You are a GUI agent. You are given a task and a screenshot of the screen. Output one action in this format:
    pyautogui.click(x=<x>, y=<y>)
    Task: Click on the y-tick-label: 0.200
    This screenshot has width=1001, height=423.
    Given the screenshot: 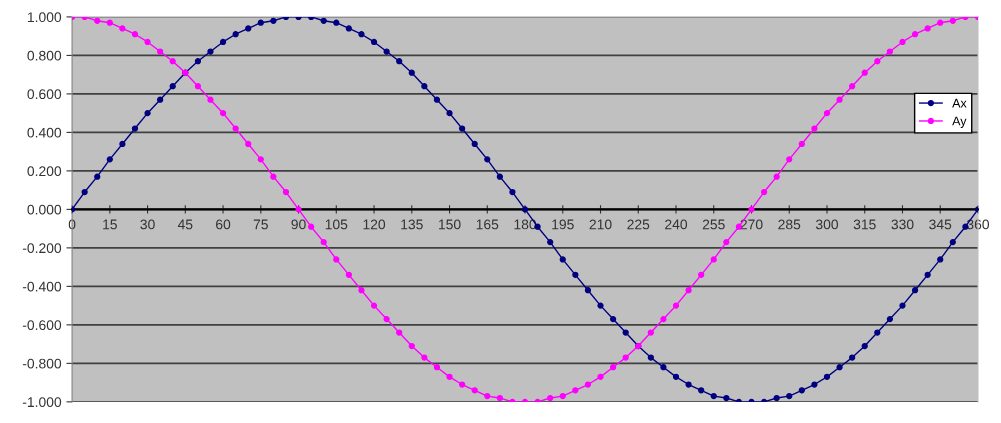 What is the action you would take?
    pyautogui.click(x=44, y=171)
    